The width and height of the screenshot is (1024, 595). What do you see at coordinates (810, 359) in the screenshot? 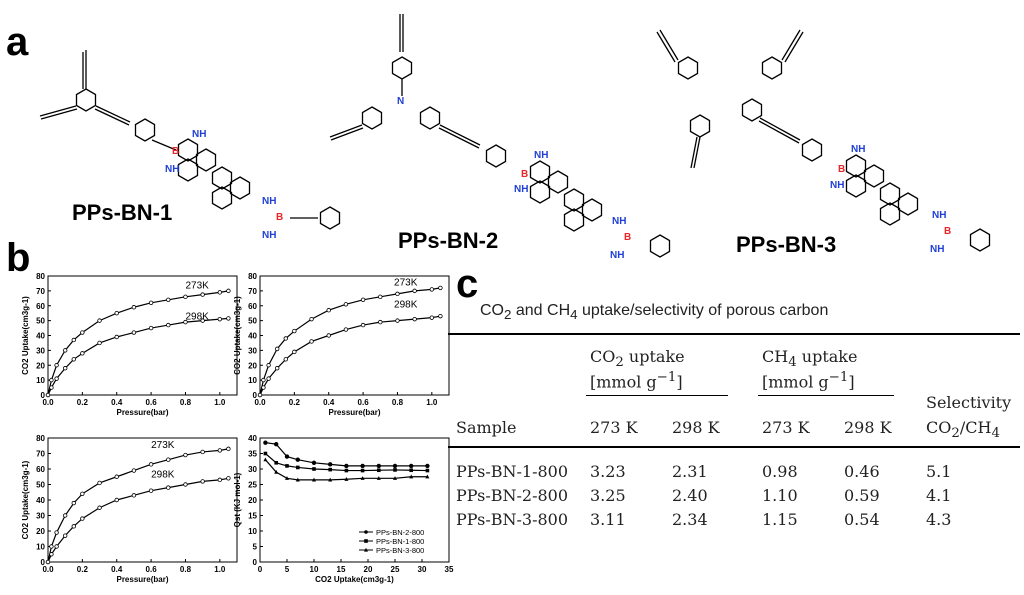
I see `header-ch4-uptake: CH4 uptake` at bounding box center [810, 359].